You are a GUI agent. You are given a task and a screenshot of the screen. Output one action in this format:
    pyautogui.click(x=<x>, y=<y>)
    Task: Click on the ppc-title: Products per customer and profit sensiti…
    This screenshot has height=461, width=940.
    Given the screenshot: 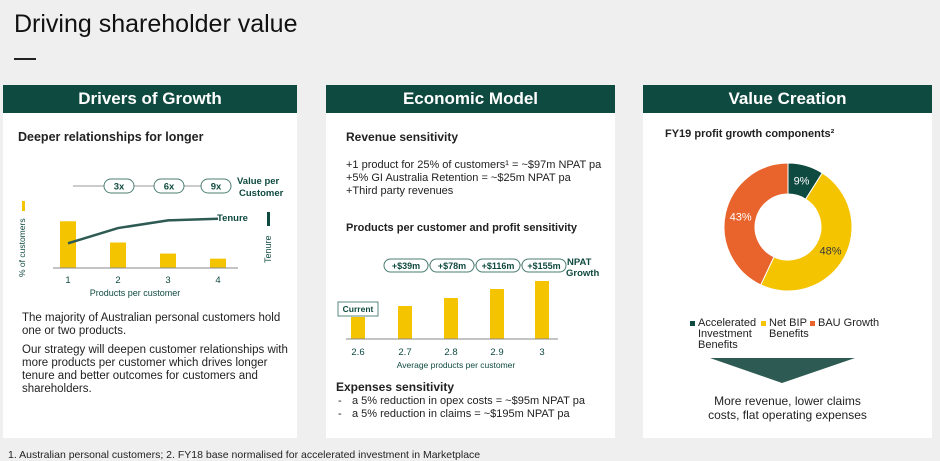 What is the action you would take?
    pyautogui.click(x=462, y=228)
    